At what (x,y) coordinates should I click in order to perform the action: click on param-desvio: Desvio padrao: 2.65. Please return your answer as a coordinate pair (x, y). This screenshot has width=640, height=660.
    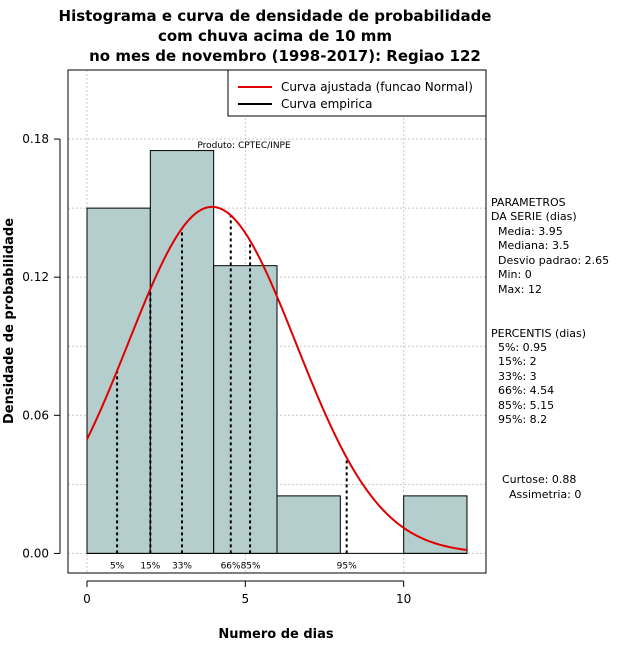
    Looking at the image, I should click on (553, 260).